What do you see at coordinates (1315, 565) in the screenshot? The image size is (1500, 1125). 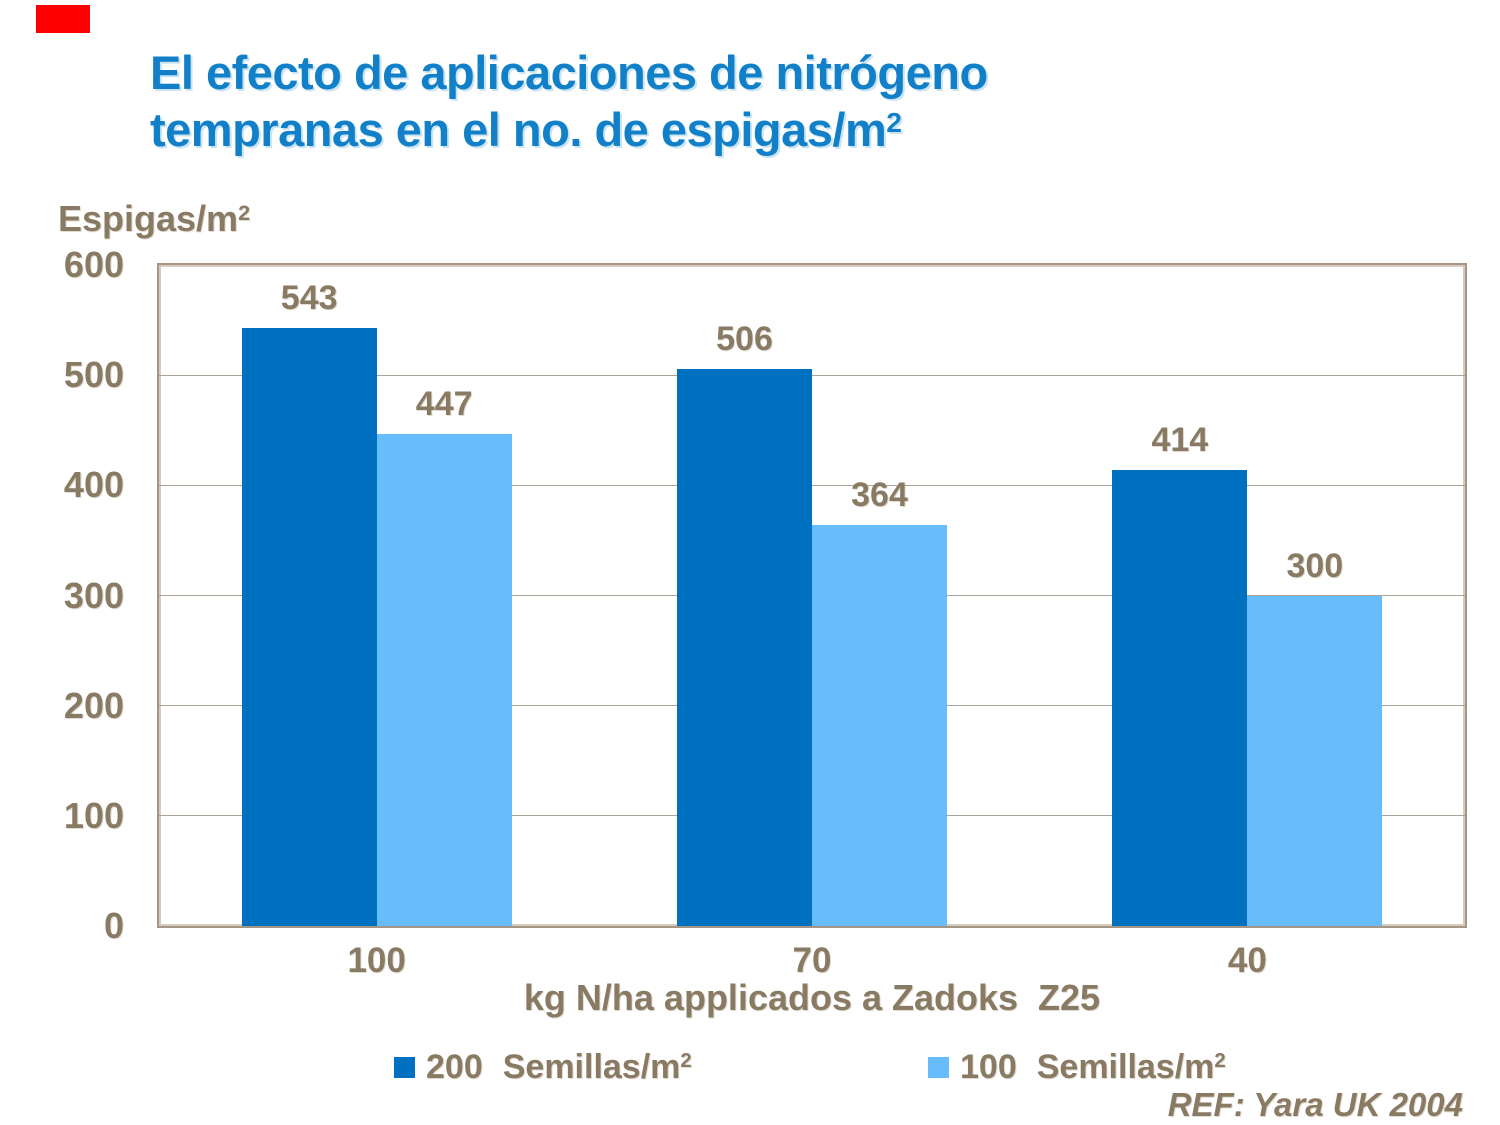 I see `bar-value-label-300: 300` at bounding box center [1315, 565].